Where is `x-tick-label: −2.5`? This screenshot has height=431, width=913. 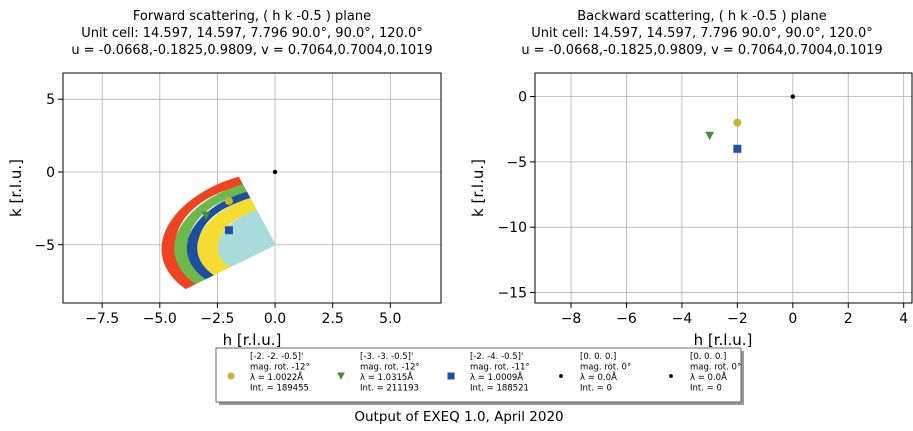 x-tick-label: −2.5 is located at coordinates (217, 319).